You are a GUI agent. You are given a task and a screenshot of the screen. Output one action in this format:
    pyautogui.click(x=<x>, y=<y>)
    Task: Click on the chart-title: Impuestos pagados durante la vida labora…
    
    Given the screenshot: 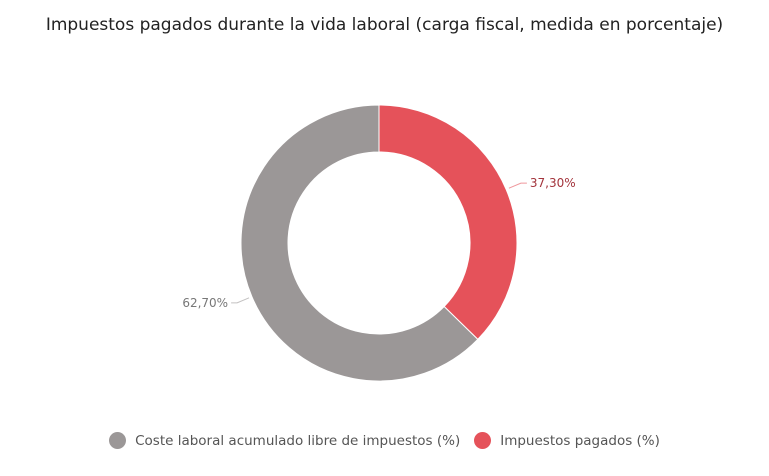 What is the action you would take?
    pyautogui.click(x=384, y=25)
    